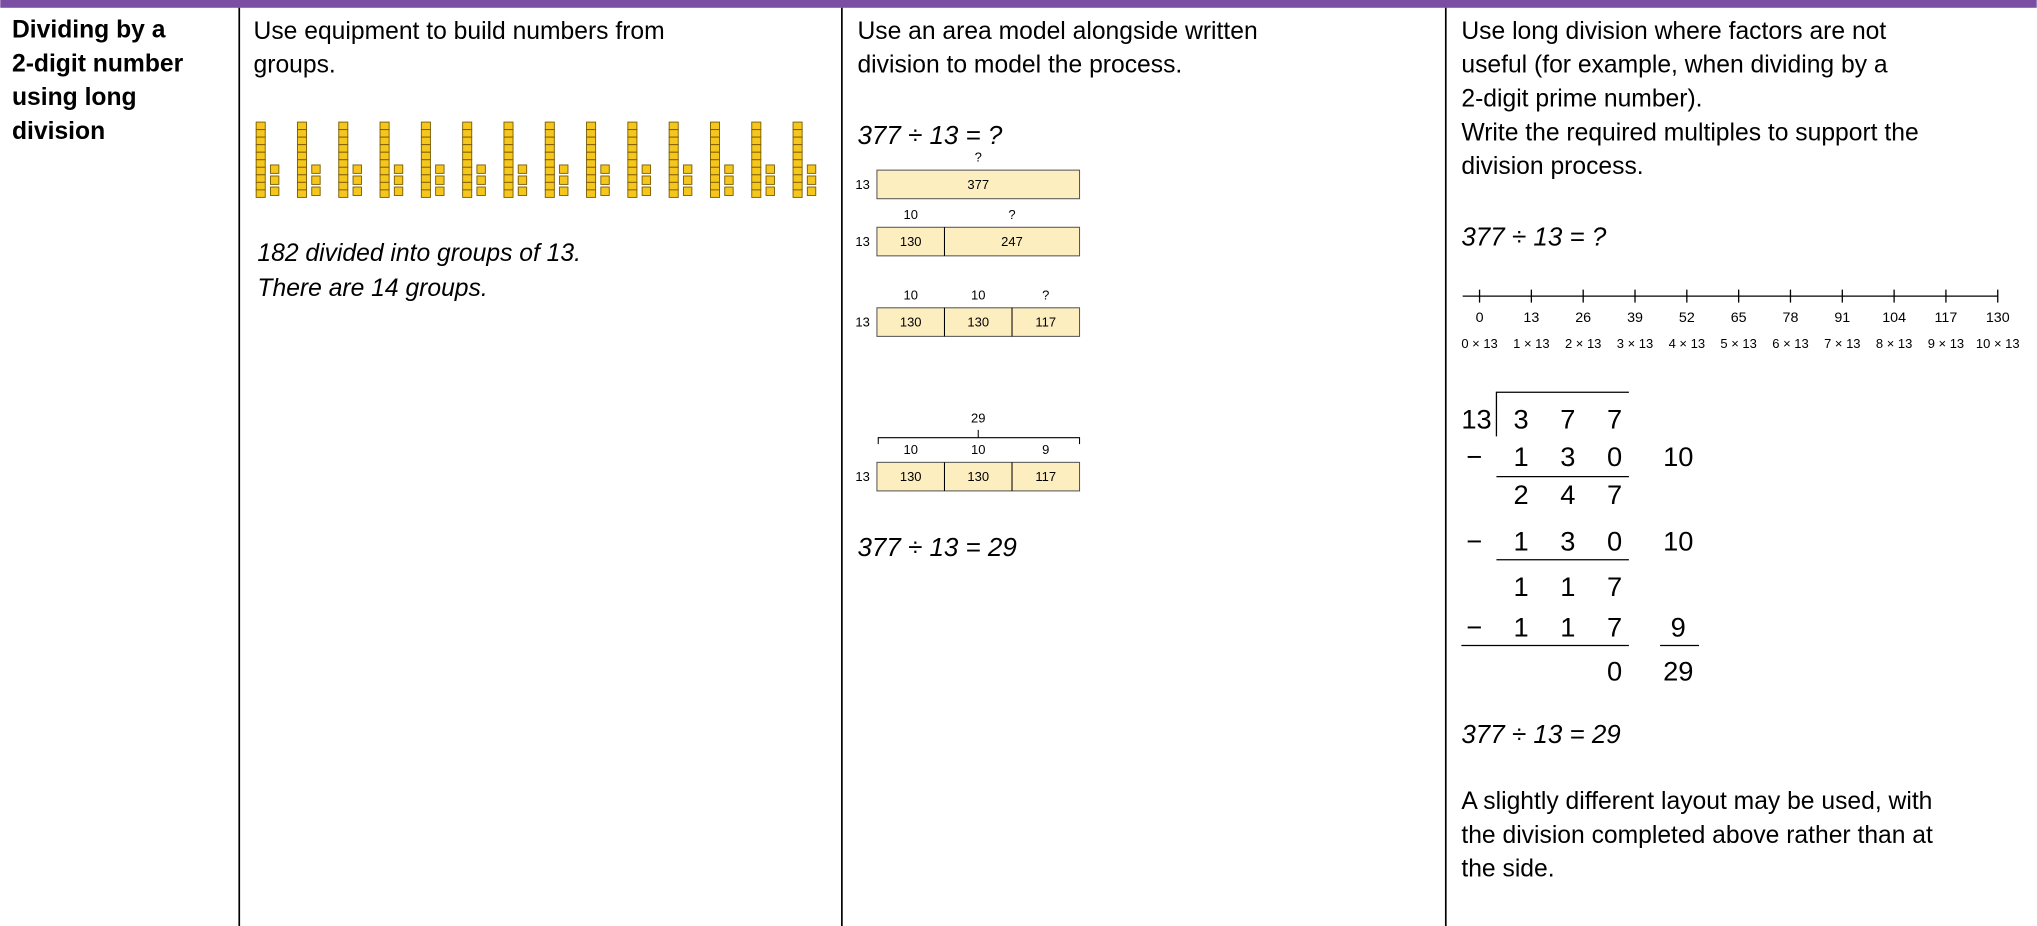 This screenshot has width=2037, height=926. Describe the element at coordinates (1474, 456) in the screenshot. I see `minus-sign: −` at that location.